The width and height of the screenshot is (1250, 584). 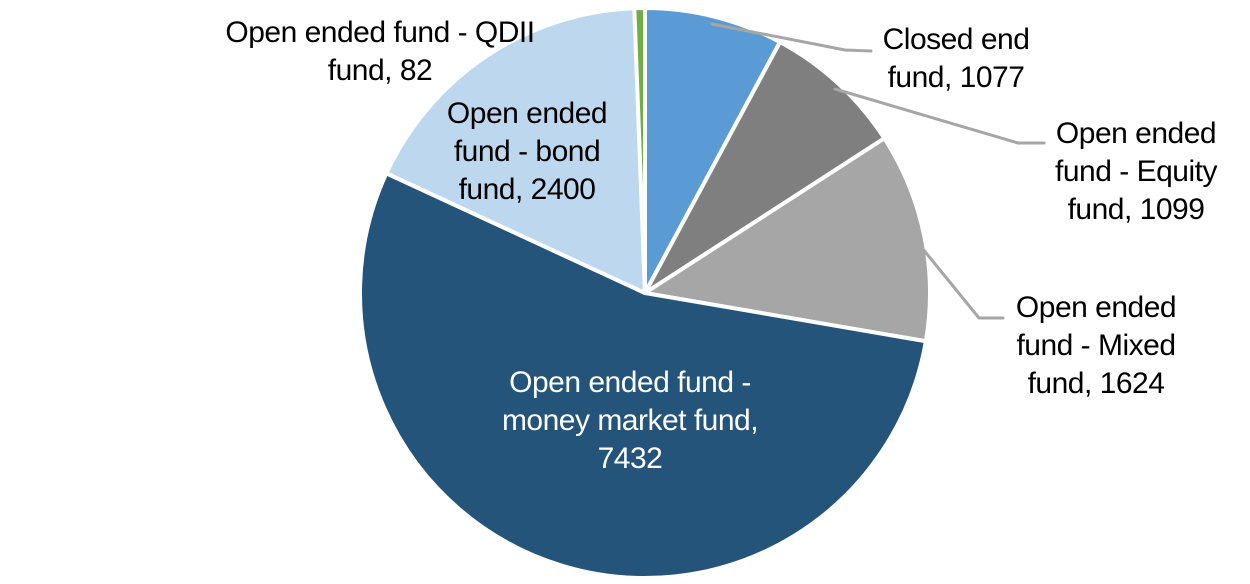 I want to click on slice-label-line: fund, 82, so click(x=380, y=70).